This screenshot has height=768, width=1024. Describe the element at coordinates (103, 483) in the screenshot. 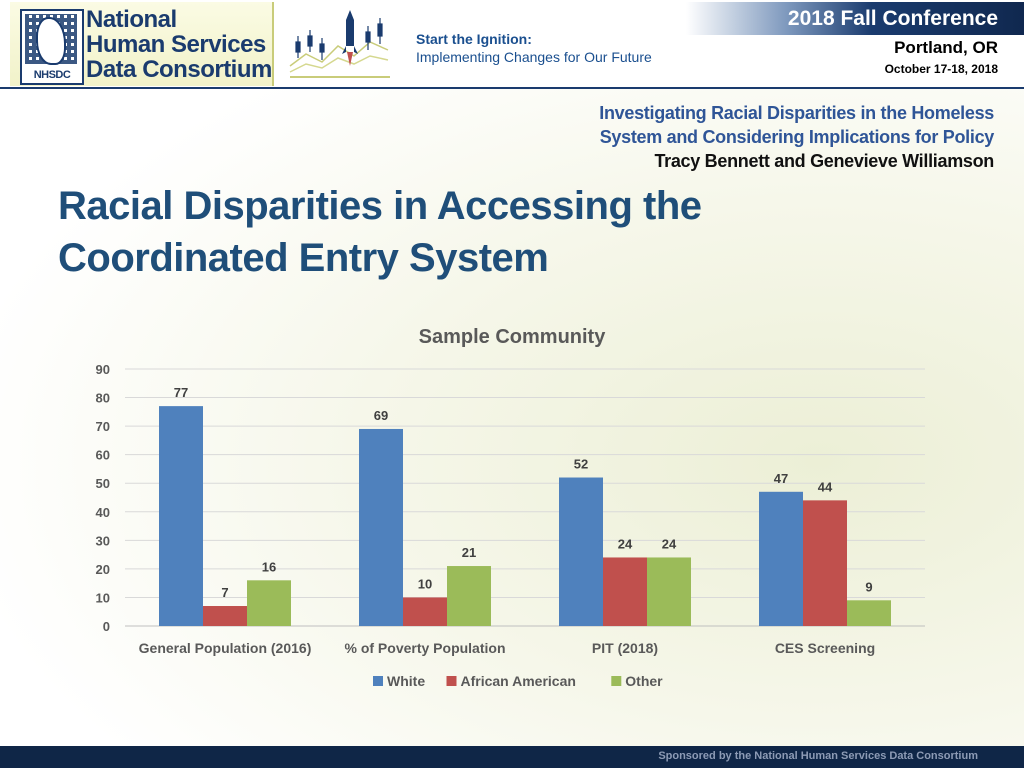

I see `y-tick-label: 50` at that location.